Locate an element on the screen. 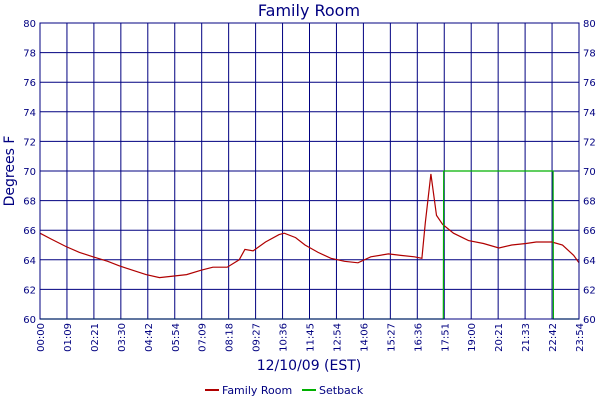 The image size is (600, 400). x-tick-label: 02:21 is located at coordinates (95, 337).